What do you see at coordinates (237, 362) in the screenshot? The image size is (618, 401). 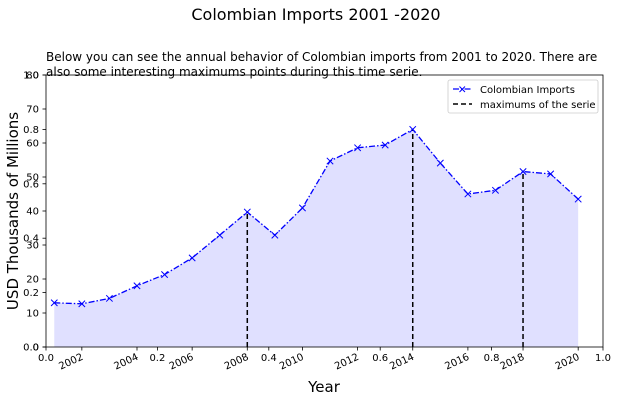 I see `x-tick-label: 2008` at bounding box center [237, 362].